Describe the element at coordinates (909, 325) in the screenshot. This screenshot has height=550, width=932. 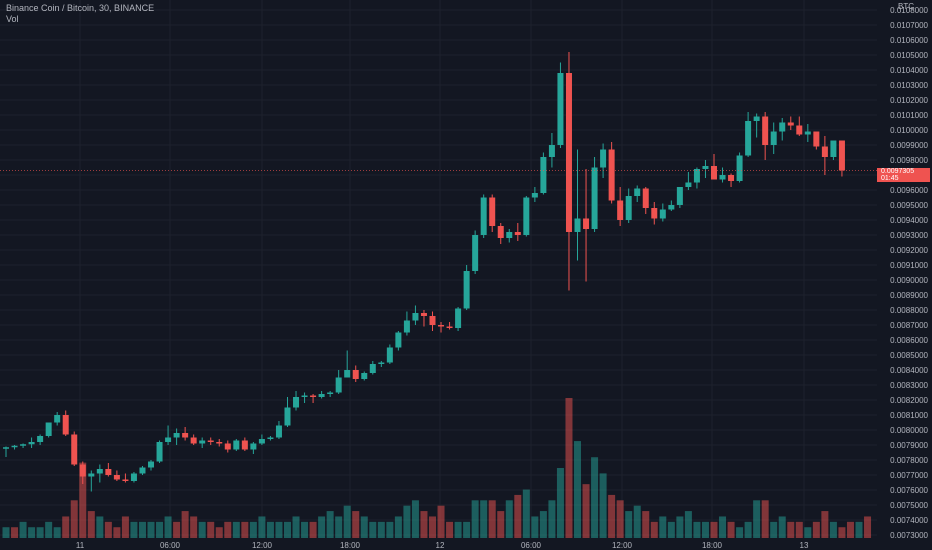
I see `price-tick-label: 0.0087000` at that location.